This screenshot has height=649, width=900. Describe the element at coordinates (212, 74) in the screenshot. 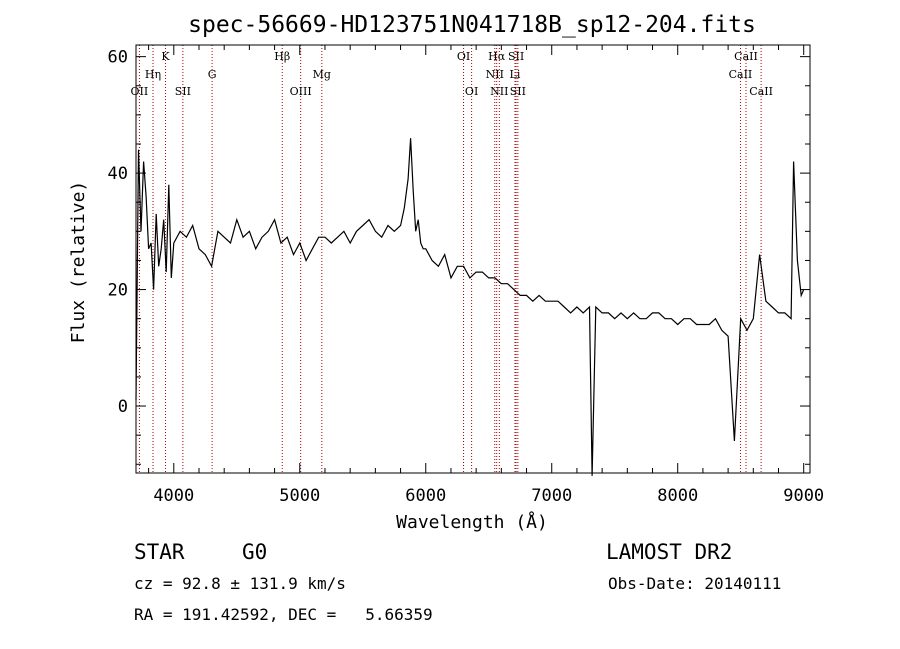

I see `marker-label-4: G` at that location.